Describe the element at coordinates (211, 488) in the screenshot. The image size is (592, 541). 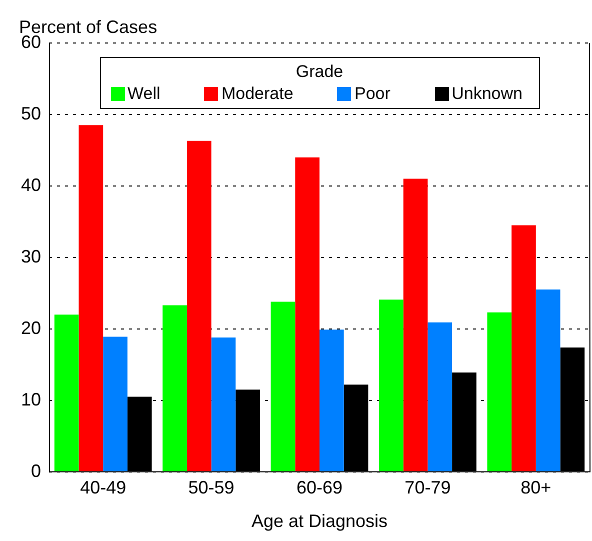
I see `x-tick-label: 50-59` at that location.